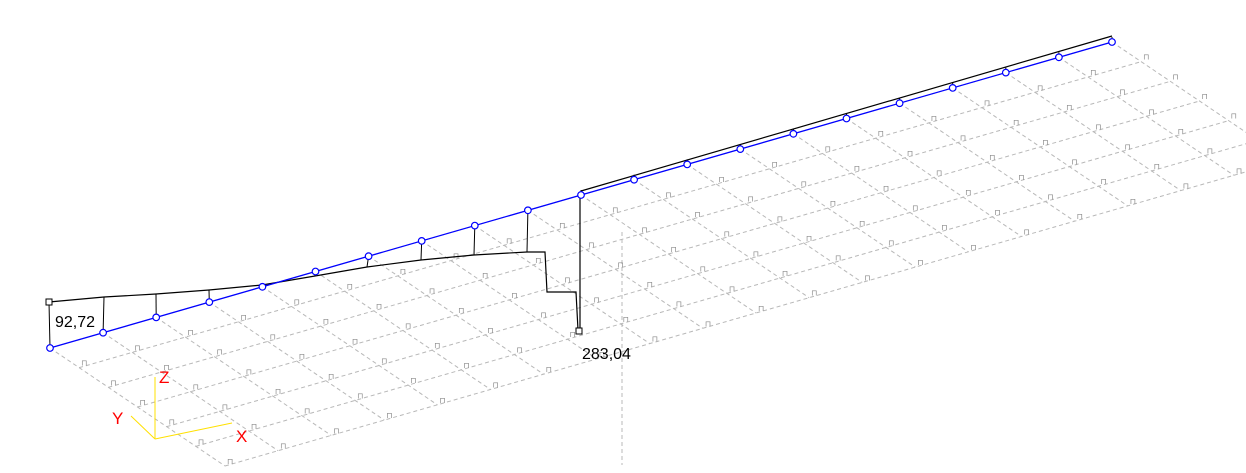 This screenshot has height=473, width=1246. Describe the element at coordinates (241, 436) in the screenshot. I see `x-axis-label: X` at that location.